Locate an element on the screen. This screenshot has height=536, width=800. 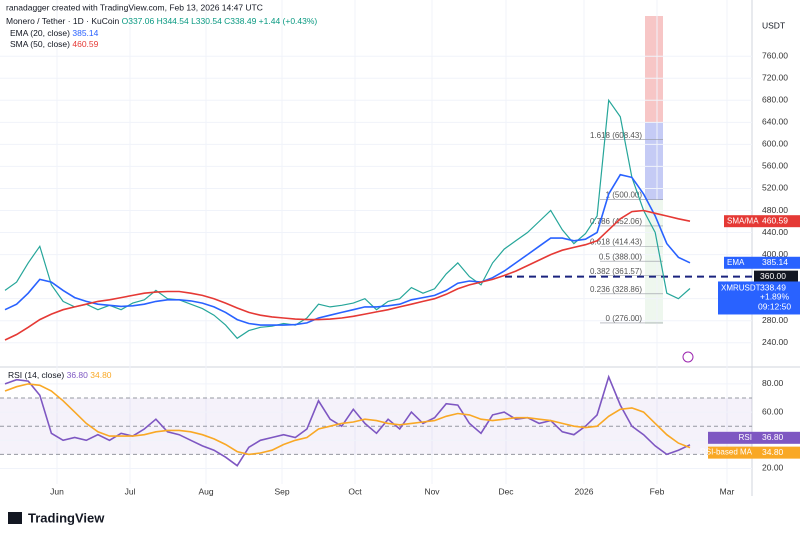
y-tick-label: 680.00 is located at coordinates (775, 100).